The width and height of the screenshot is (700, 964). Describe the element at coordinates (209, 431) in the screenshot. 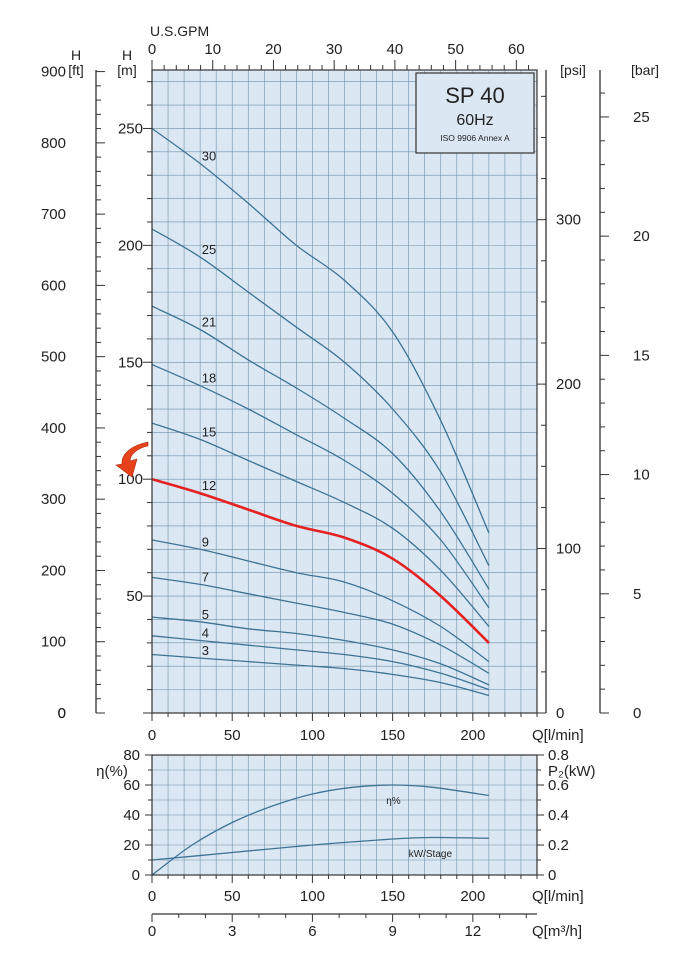

I see `stage-label-15: 15` at that location.